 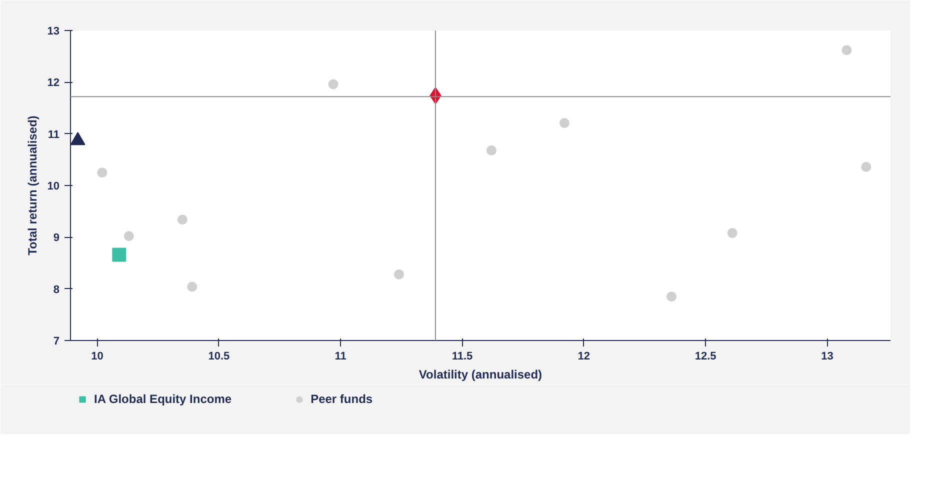 I want to click on legend-label: Peer funds, so click(x=341, y=399).